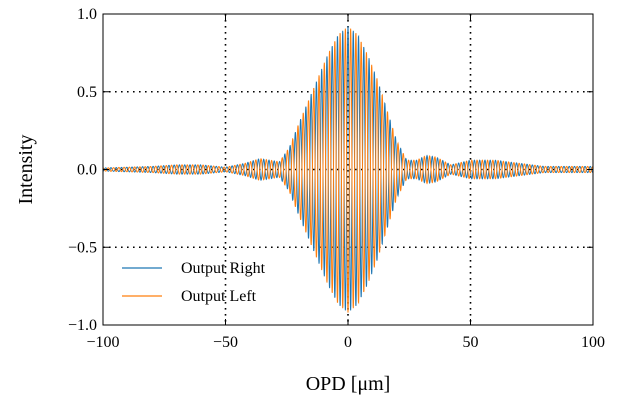  What do you see at coordinates (225, 342) in the screenshot?
I see `x-tick-label: −50` at bounding box center [225, 342].